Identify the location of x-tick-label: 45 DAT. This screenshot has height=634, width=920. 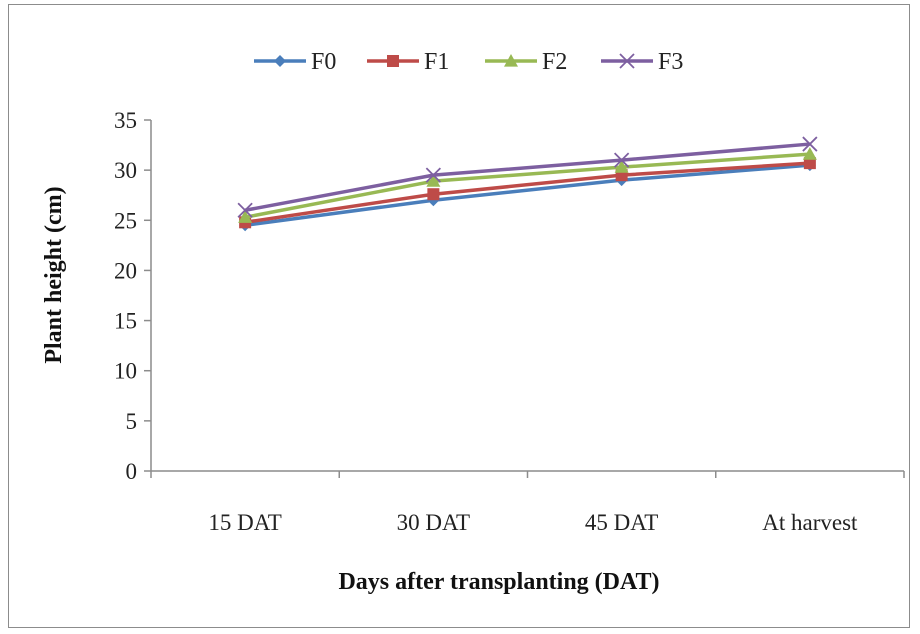
(621, 522).